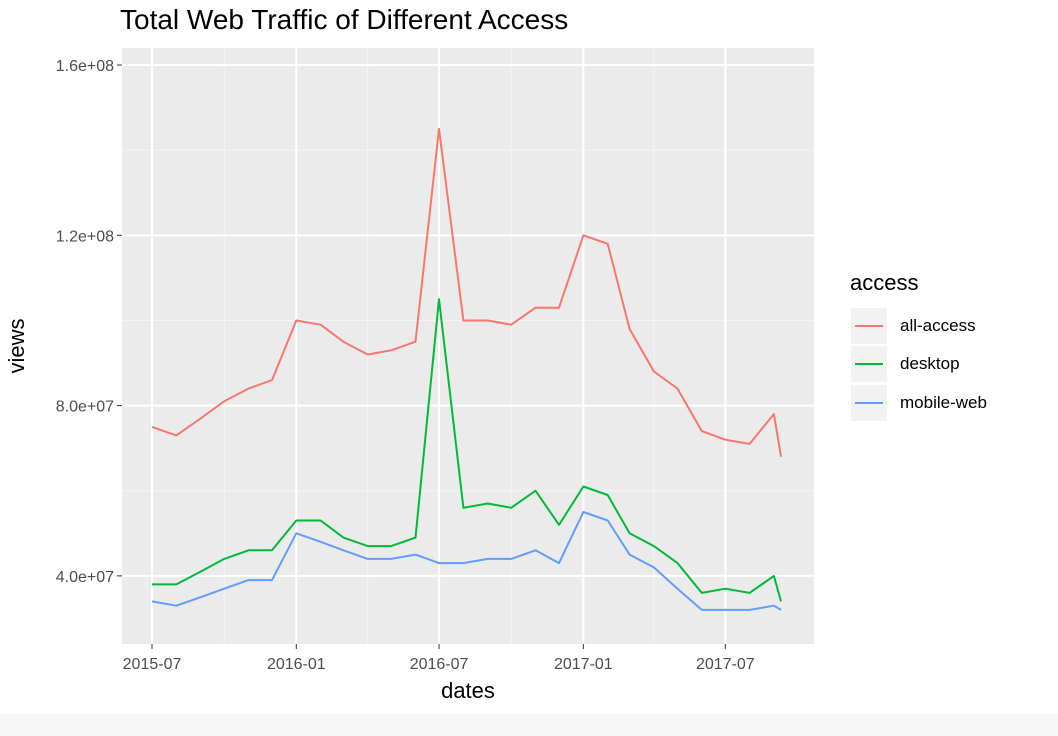  Describe the element at coordinates (529, 725) in the screenshot. I see `bottom-strip` at that location.